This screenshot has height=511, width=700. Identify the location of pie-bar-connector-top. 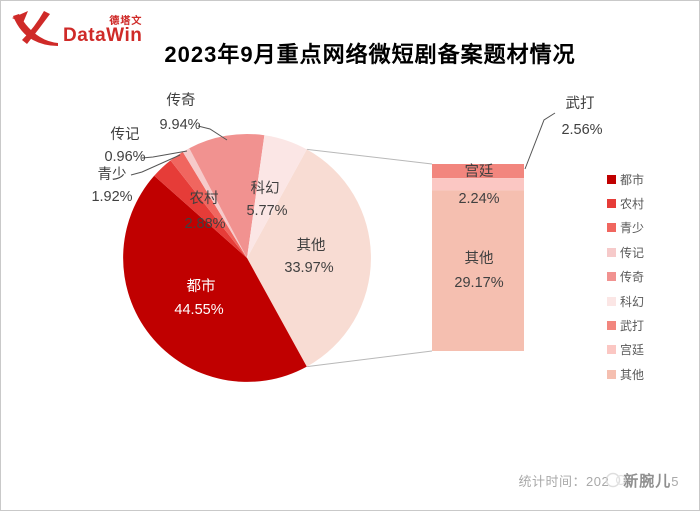
(369, 156).